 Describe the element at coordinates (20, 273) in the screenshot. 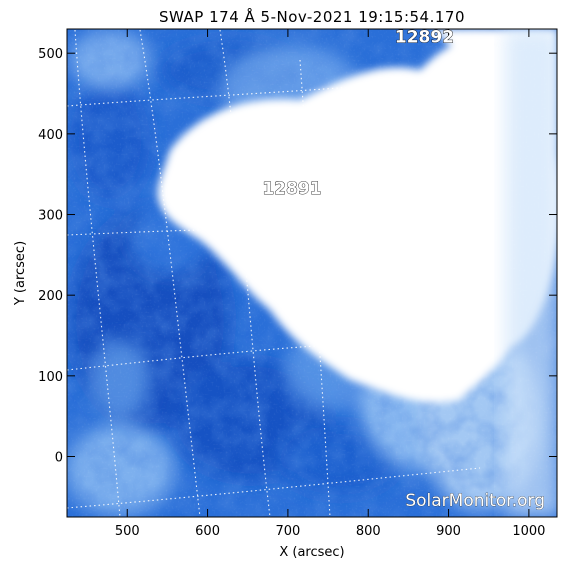

I see `y-axis-title: Y (arcsec)` at that location.